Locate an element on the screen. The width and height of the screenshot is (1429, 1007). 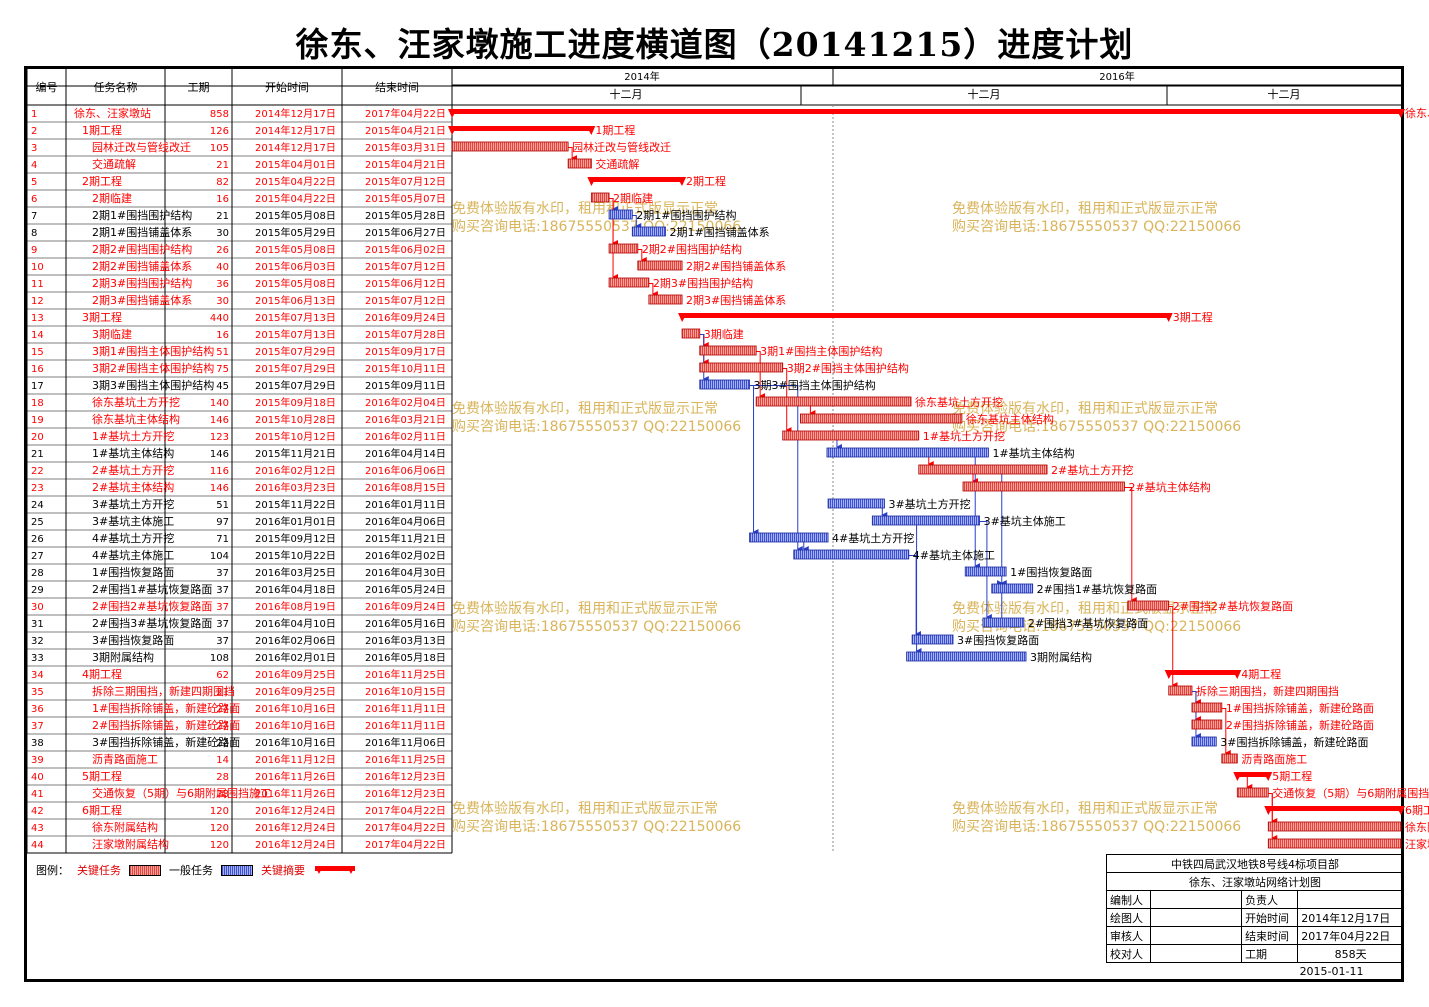
title-block-row: 校对人 工期 858天 is located at coordinates (1254, 953).